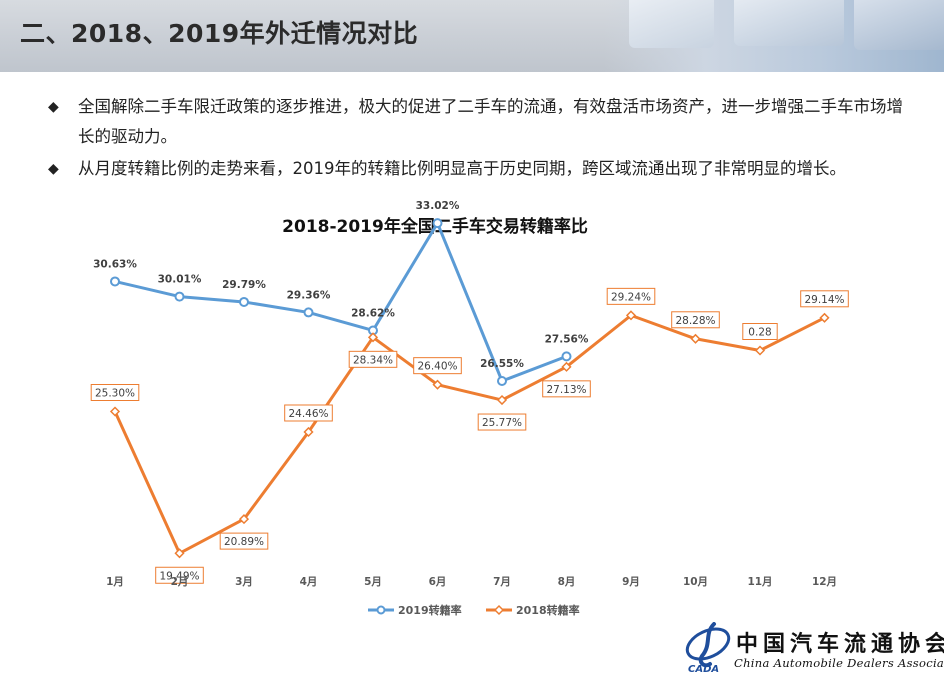 The image size is (944, 680). I want to click on data-label-2019: 28.62%, so click(373, 313).